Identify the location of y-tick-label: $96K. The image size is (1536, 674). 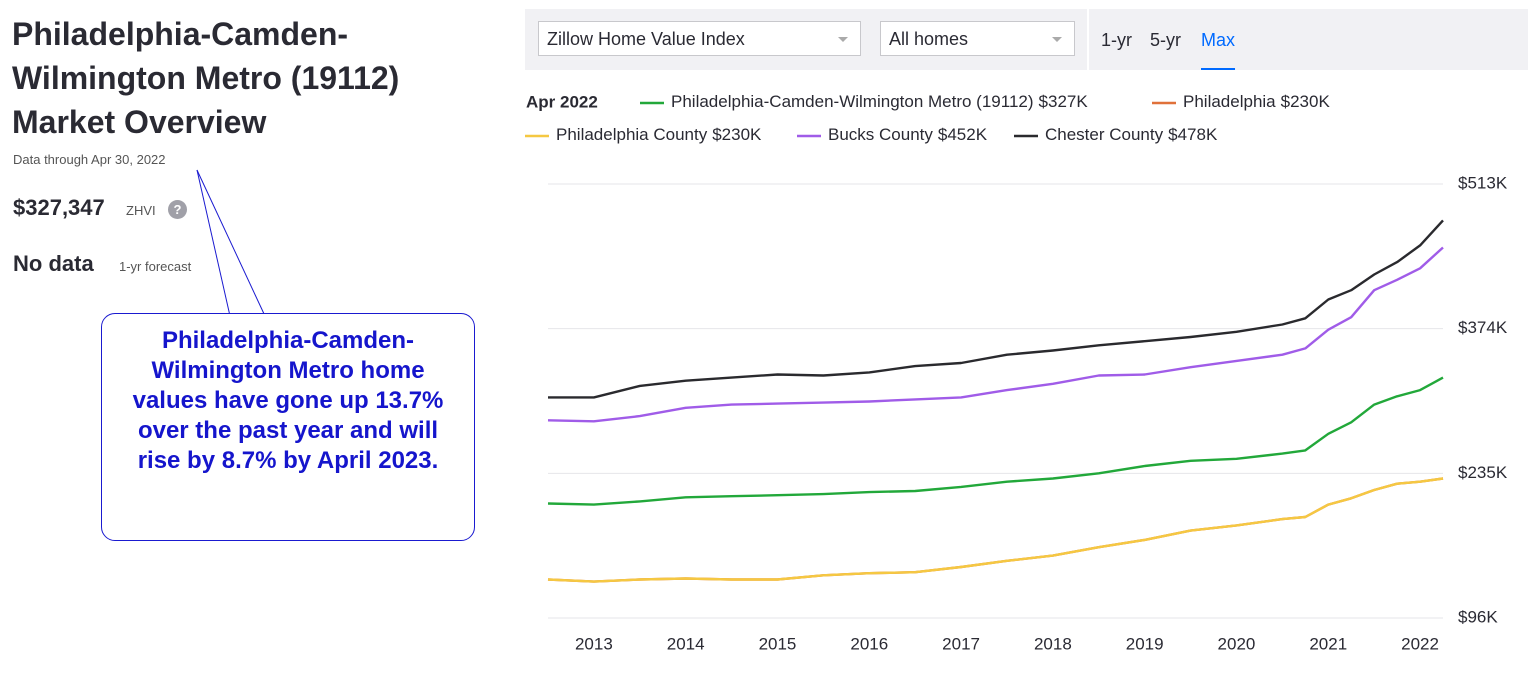
(1478, 616).